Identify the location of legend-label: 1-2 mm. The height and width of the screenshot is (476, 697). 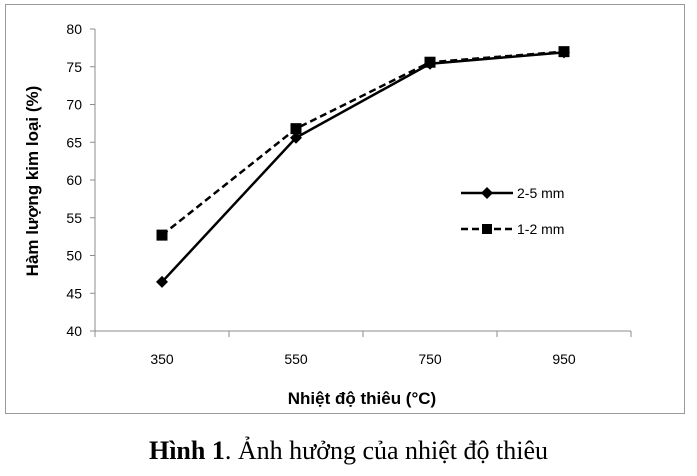
(540, 229).